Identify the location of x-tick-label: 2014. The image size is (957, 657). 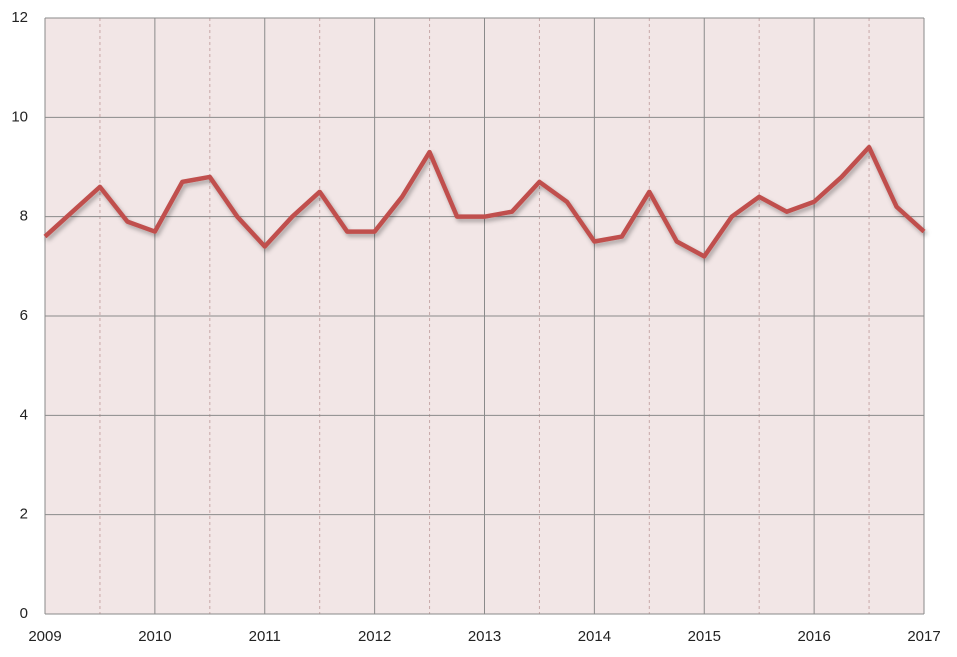
(594, 636).